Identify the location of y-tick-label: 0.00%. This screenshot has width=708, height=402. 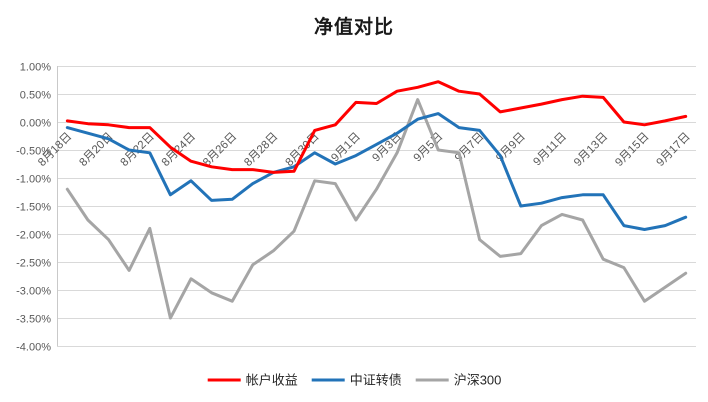
(35, 124).